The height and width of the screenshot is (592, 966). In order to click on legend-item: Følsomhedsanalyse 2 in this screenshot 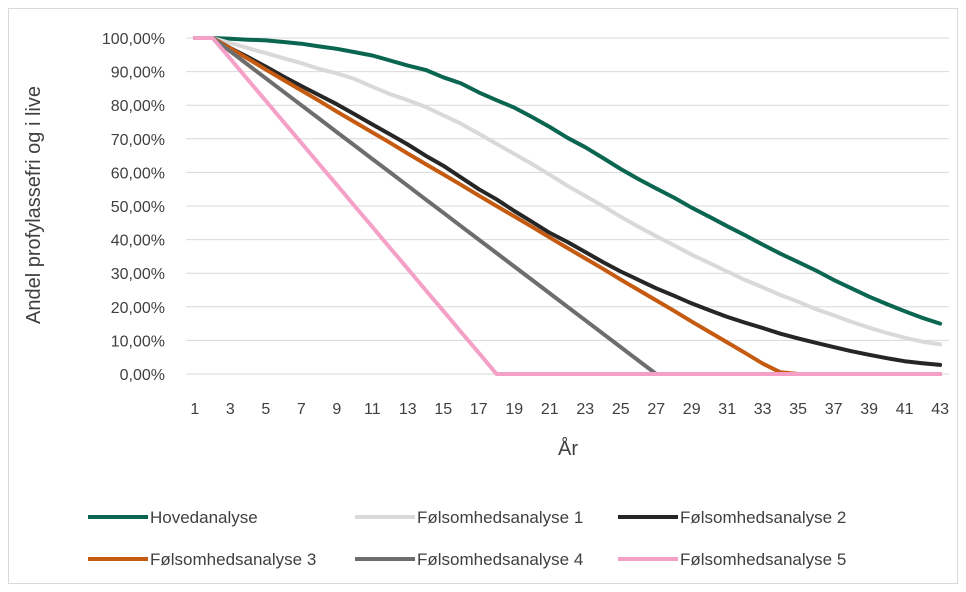, I will do `click(732, 517)`.